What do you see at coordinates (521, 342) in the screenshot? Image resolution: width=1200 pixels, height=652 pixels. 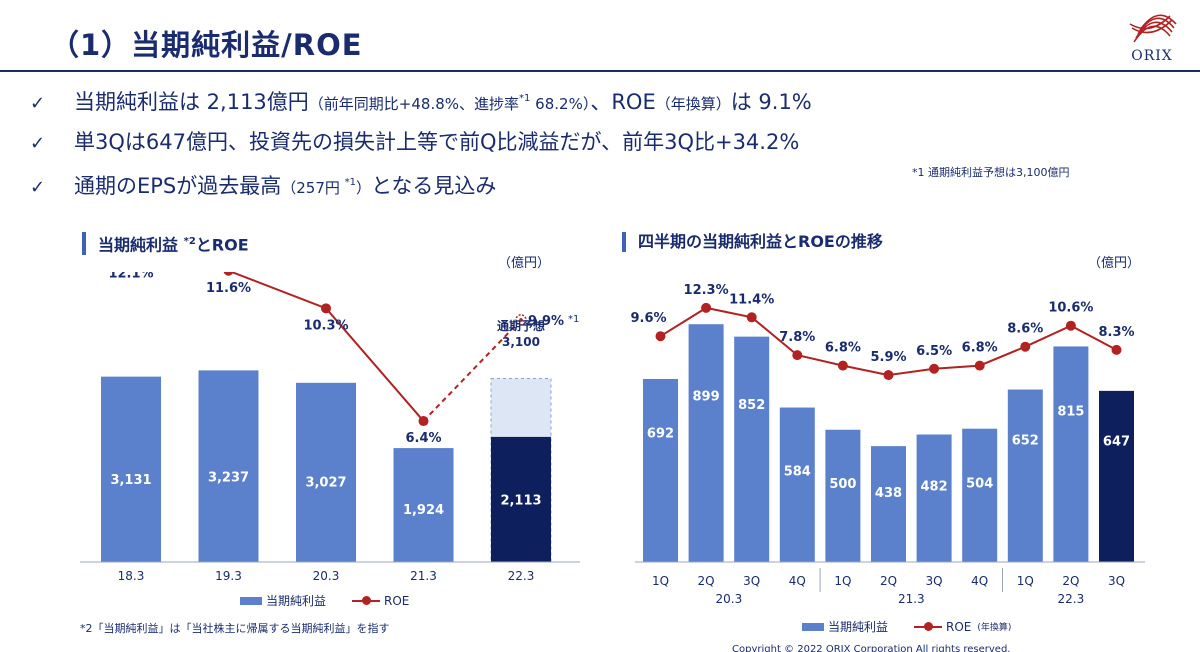 I see `forecast-value-label: 3,100` at bounding box center [521, 342].